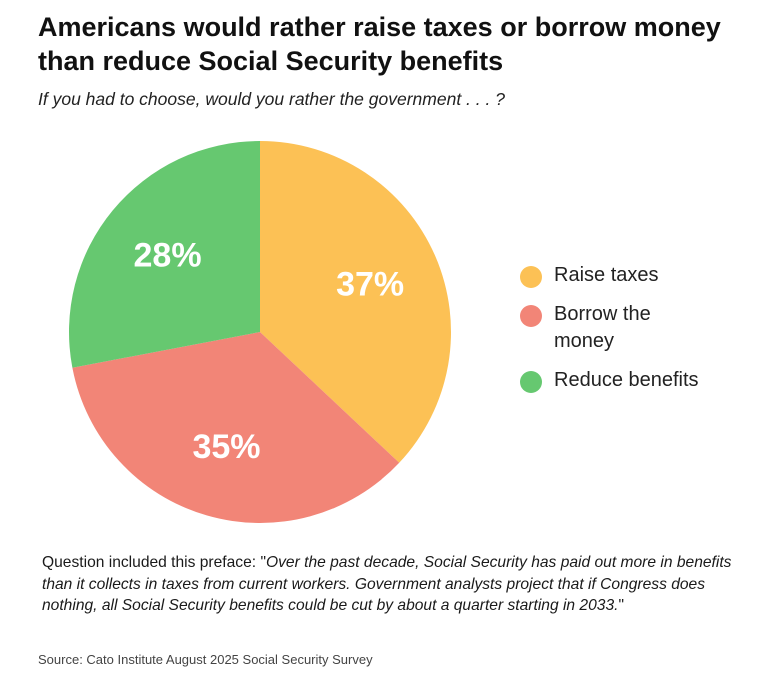  I want to click on legend-item: Raise taxes, so click(635, 275).